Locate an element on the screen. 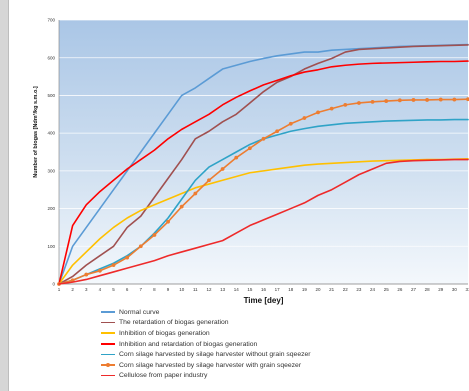 This screenshot has height=391, width=469. x-tick-label-28: 28 is located at coordinates (428, 289).